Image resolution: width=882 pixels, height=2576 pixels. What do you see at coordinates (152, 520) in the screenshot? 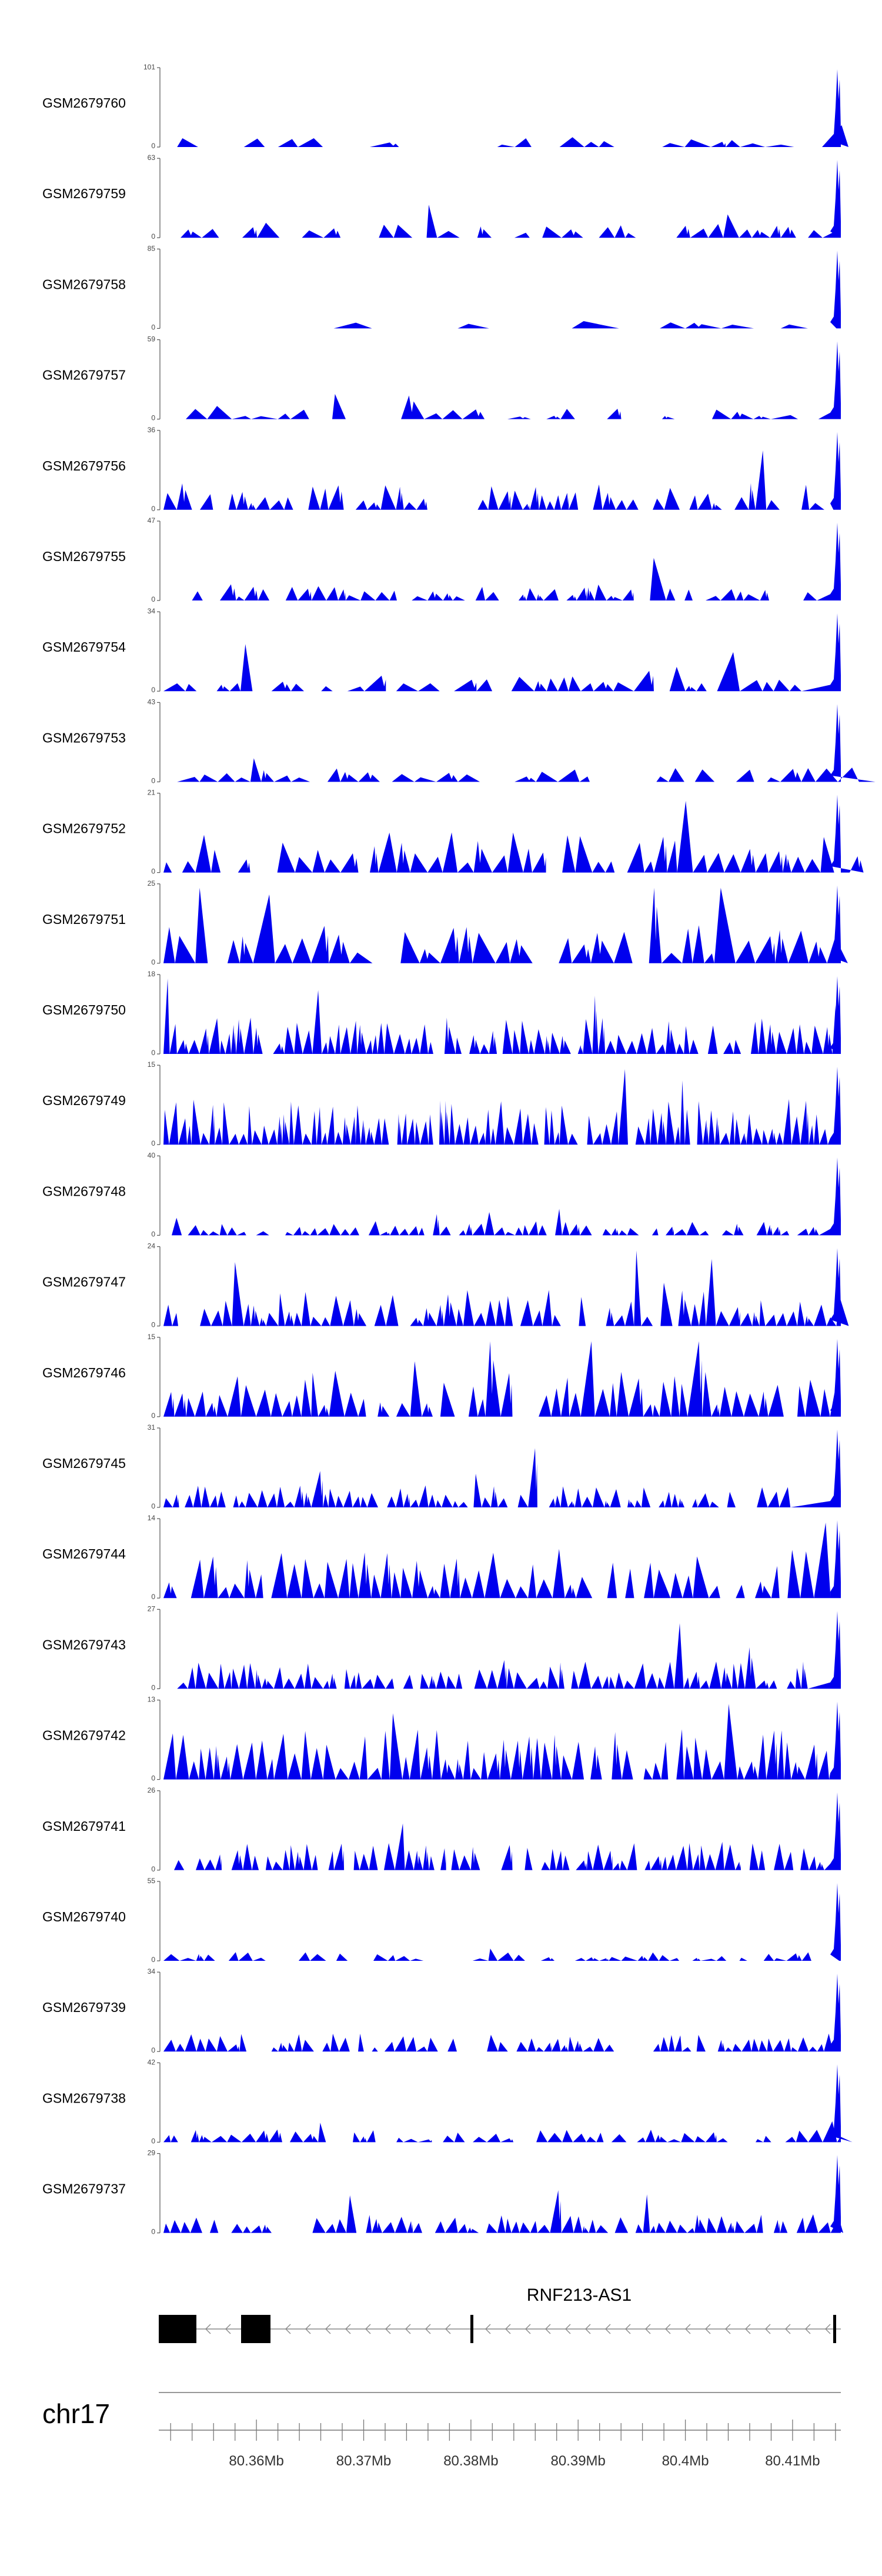
I see `y-max-label: 47` at bounding box center [152, 520].